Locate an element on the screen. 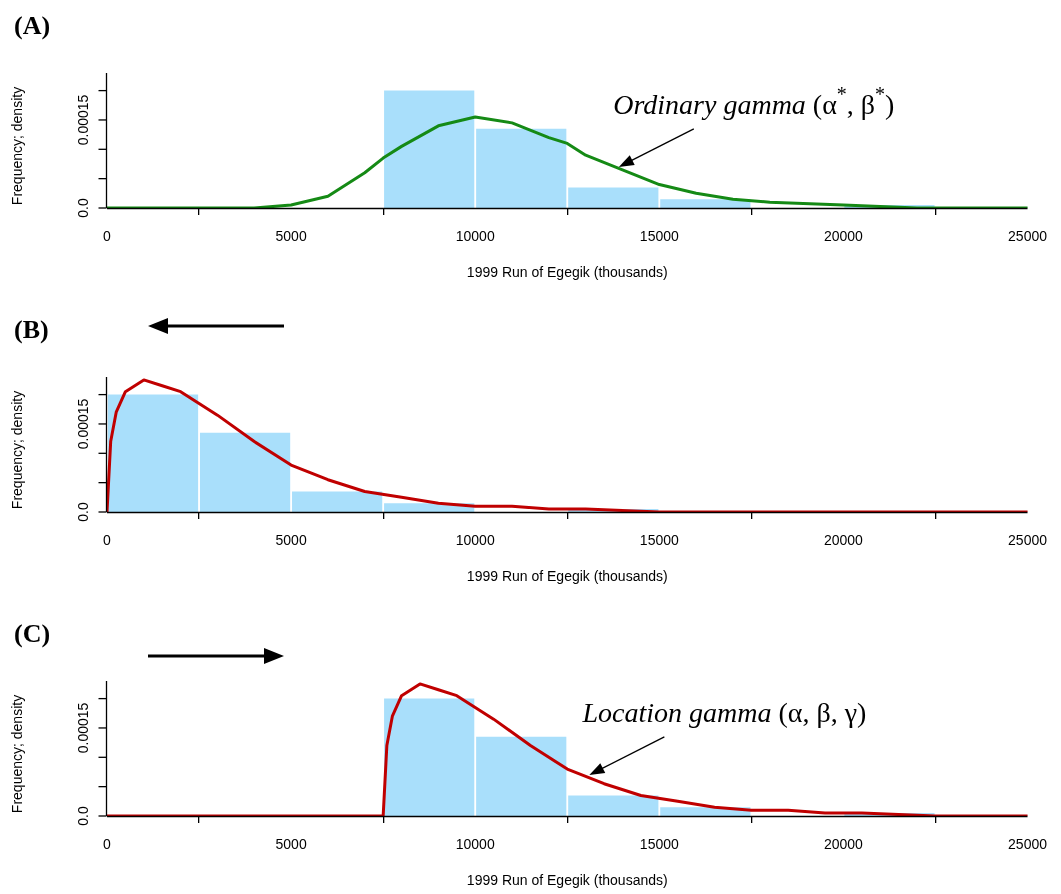 The height and width of the screenshot is (894, 1061). chart-title: (A) is located at coordinates (32, 25).